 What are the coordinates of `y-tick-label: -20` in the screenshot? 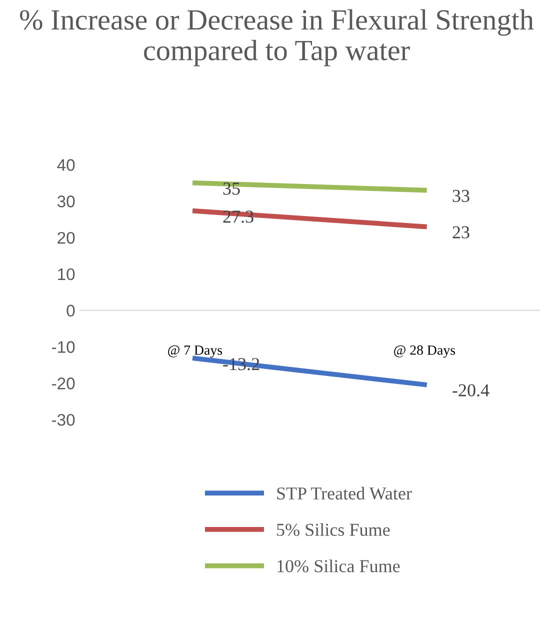 It's located at (63, 384).